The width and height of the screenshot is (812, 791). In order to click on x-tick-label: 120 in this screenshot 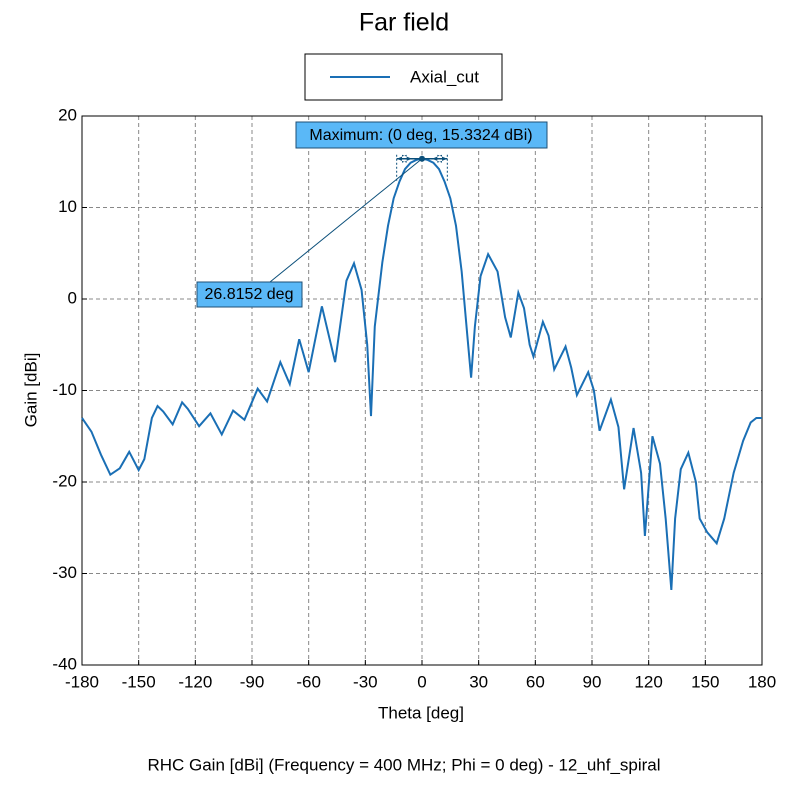, I will do `click(648, 681)`.